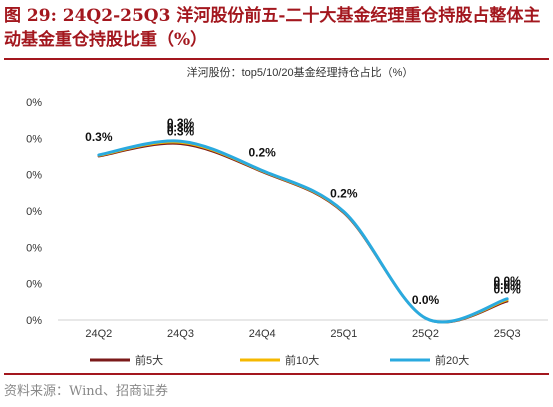 The width and height of the screenshot is (553, 407). What do you see at coordinates (279, 360) in the screenshot?
I see `legend: 前5大 前10大 前20大` at bounding box center [279, 360].